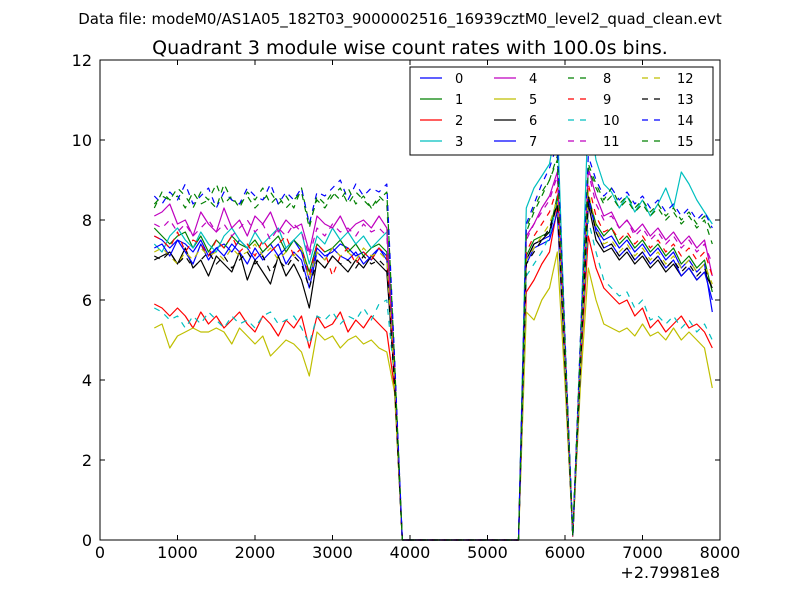 The height and width of the screenshot is (600, 800). Describe the element at coordinates (685, 79) in the screenshot. I see `legend-label: 12` at that location.